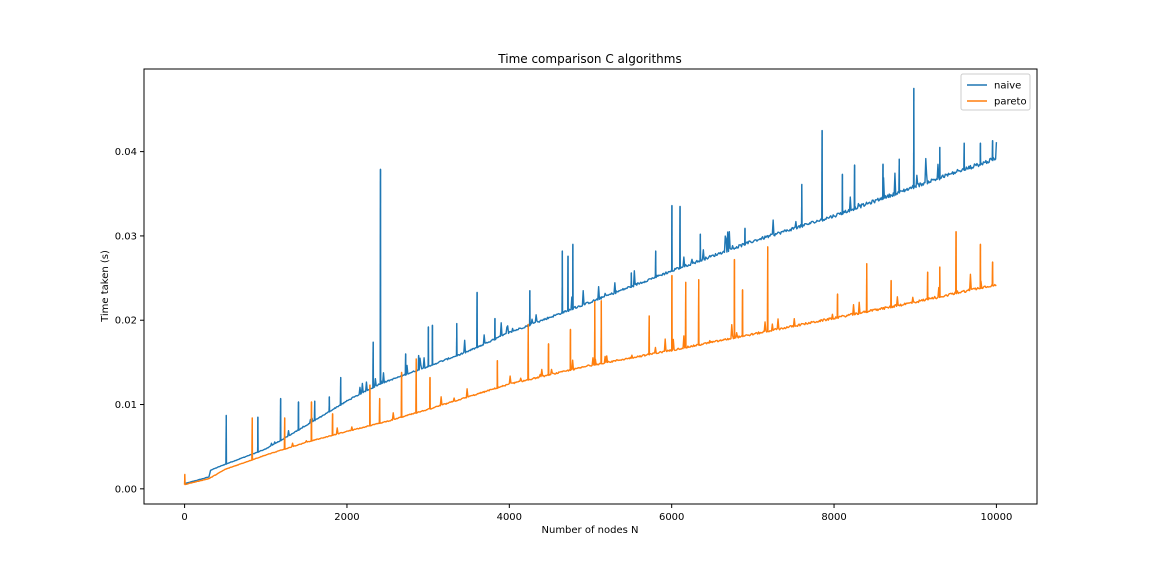 The width and height of the screenshot is (1152, 576). Describe the element at coordinates (590, 530) in the screenshot. I see `x-axis-label: Number of nodes N` at that location.